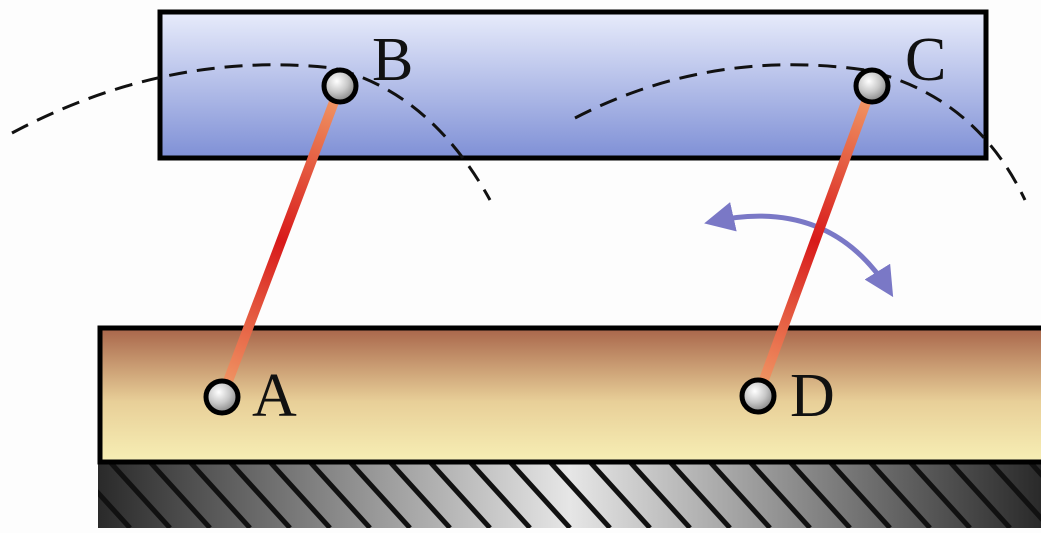 Image resolution: width=1041 pixels, height=533 pixels. What do you see at coordinates (274, 396) in the screenshot?
I see `joint-label-a: A` at bounding box center [274, 396].